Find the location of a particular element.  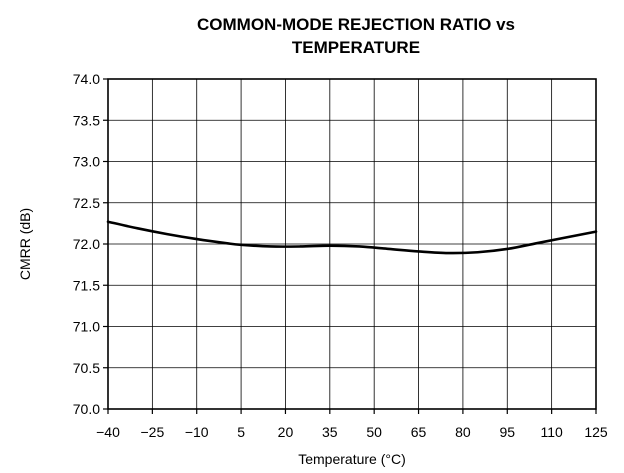

chart-title-line-1: COMMON-MODE REJECTION RATIO vs is located at coordinates (356, 24).